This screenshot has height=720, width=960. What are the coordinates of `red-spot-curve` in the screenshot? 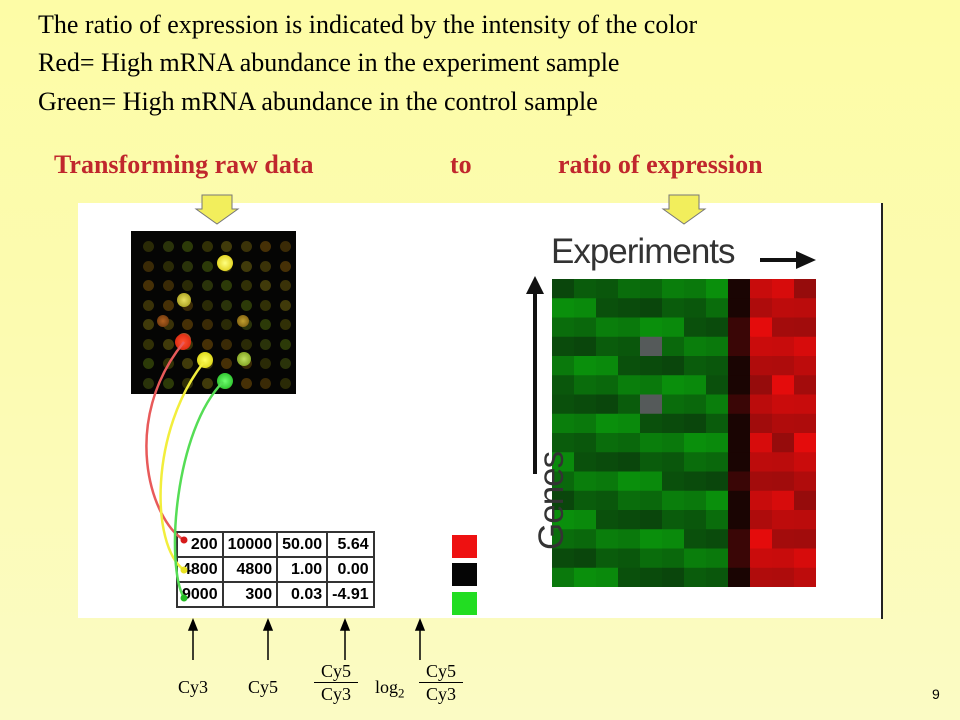 It's located at (165, 441).